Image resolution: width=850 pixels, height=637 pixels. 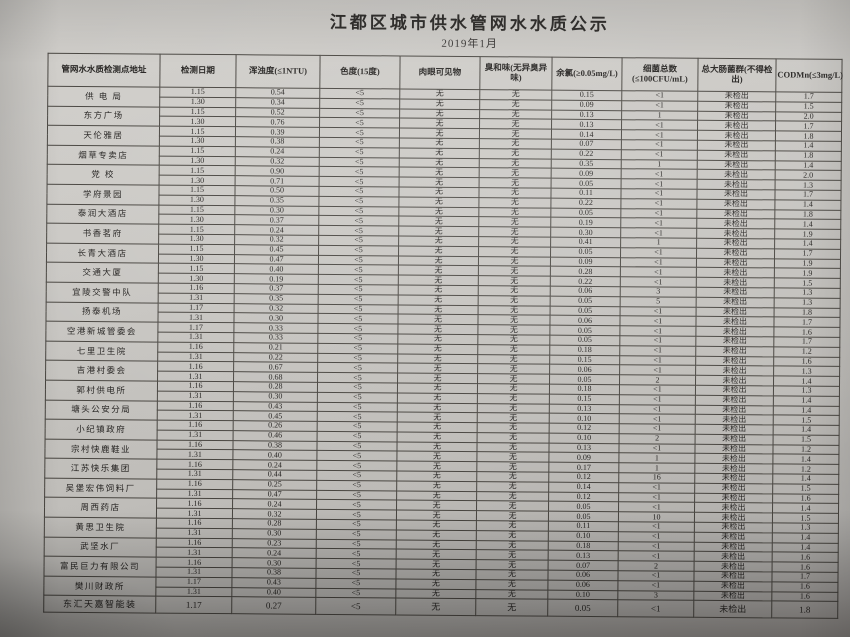 What do you see at coordinates (584, 438) in the screenshot?
I see `value-cell: 0.10` at bounding box center [584, 438].